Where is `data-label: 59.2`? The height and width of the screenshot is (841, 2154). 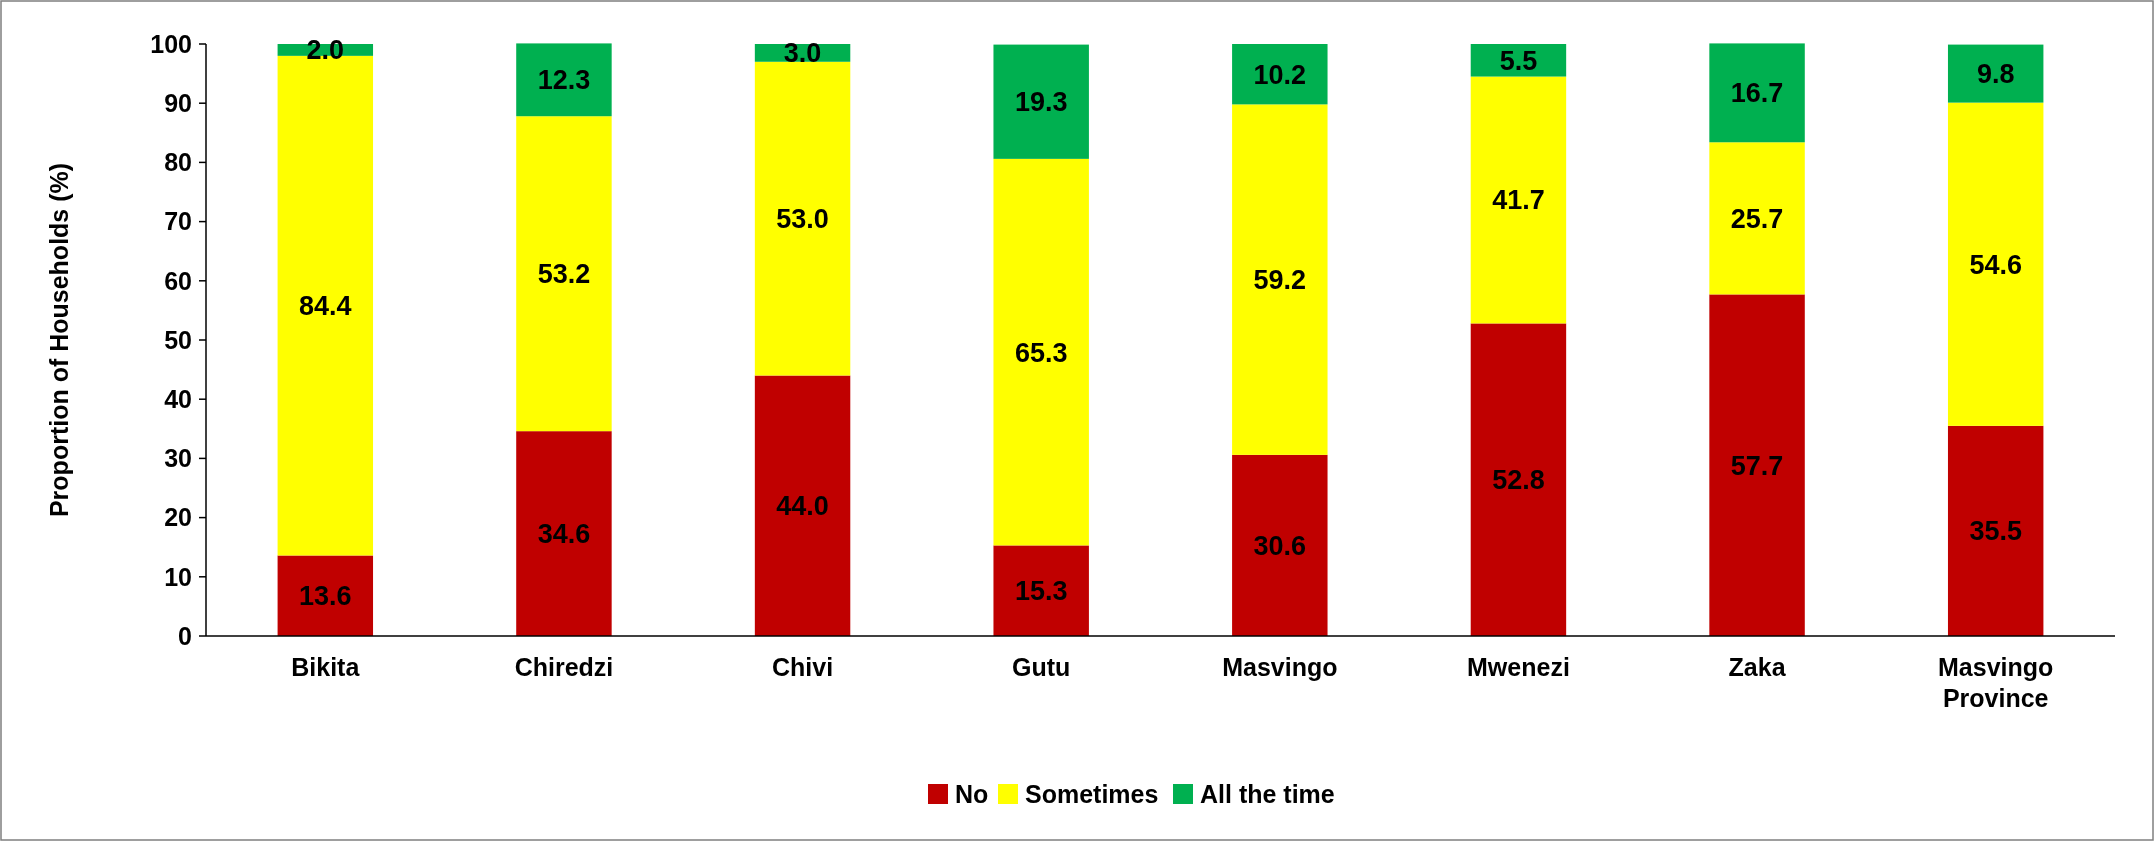
data-label: 59.2 is located at coordinates (1280, 280).